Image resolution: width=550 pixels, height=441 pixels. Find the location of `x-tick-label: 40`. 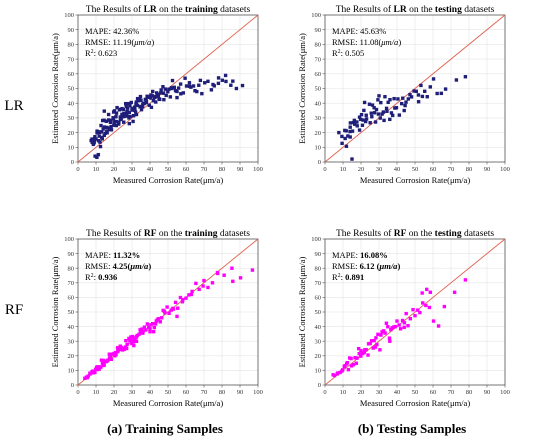

x-tick-label: 40 is located at coordinates (150, 169).